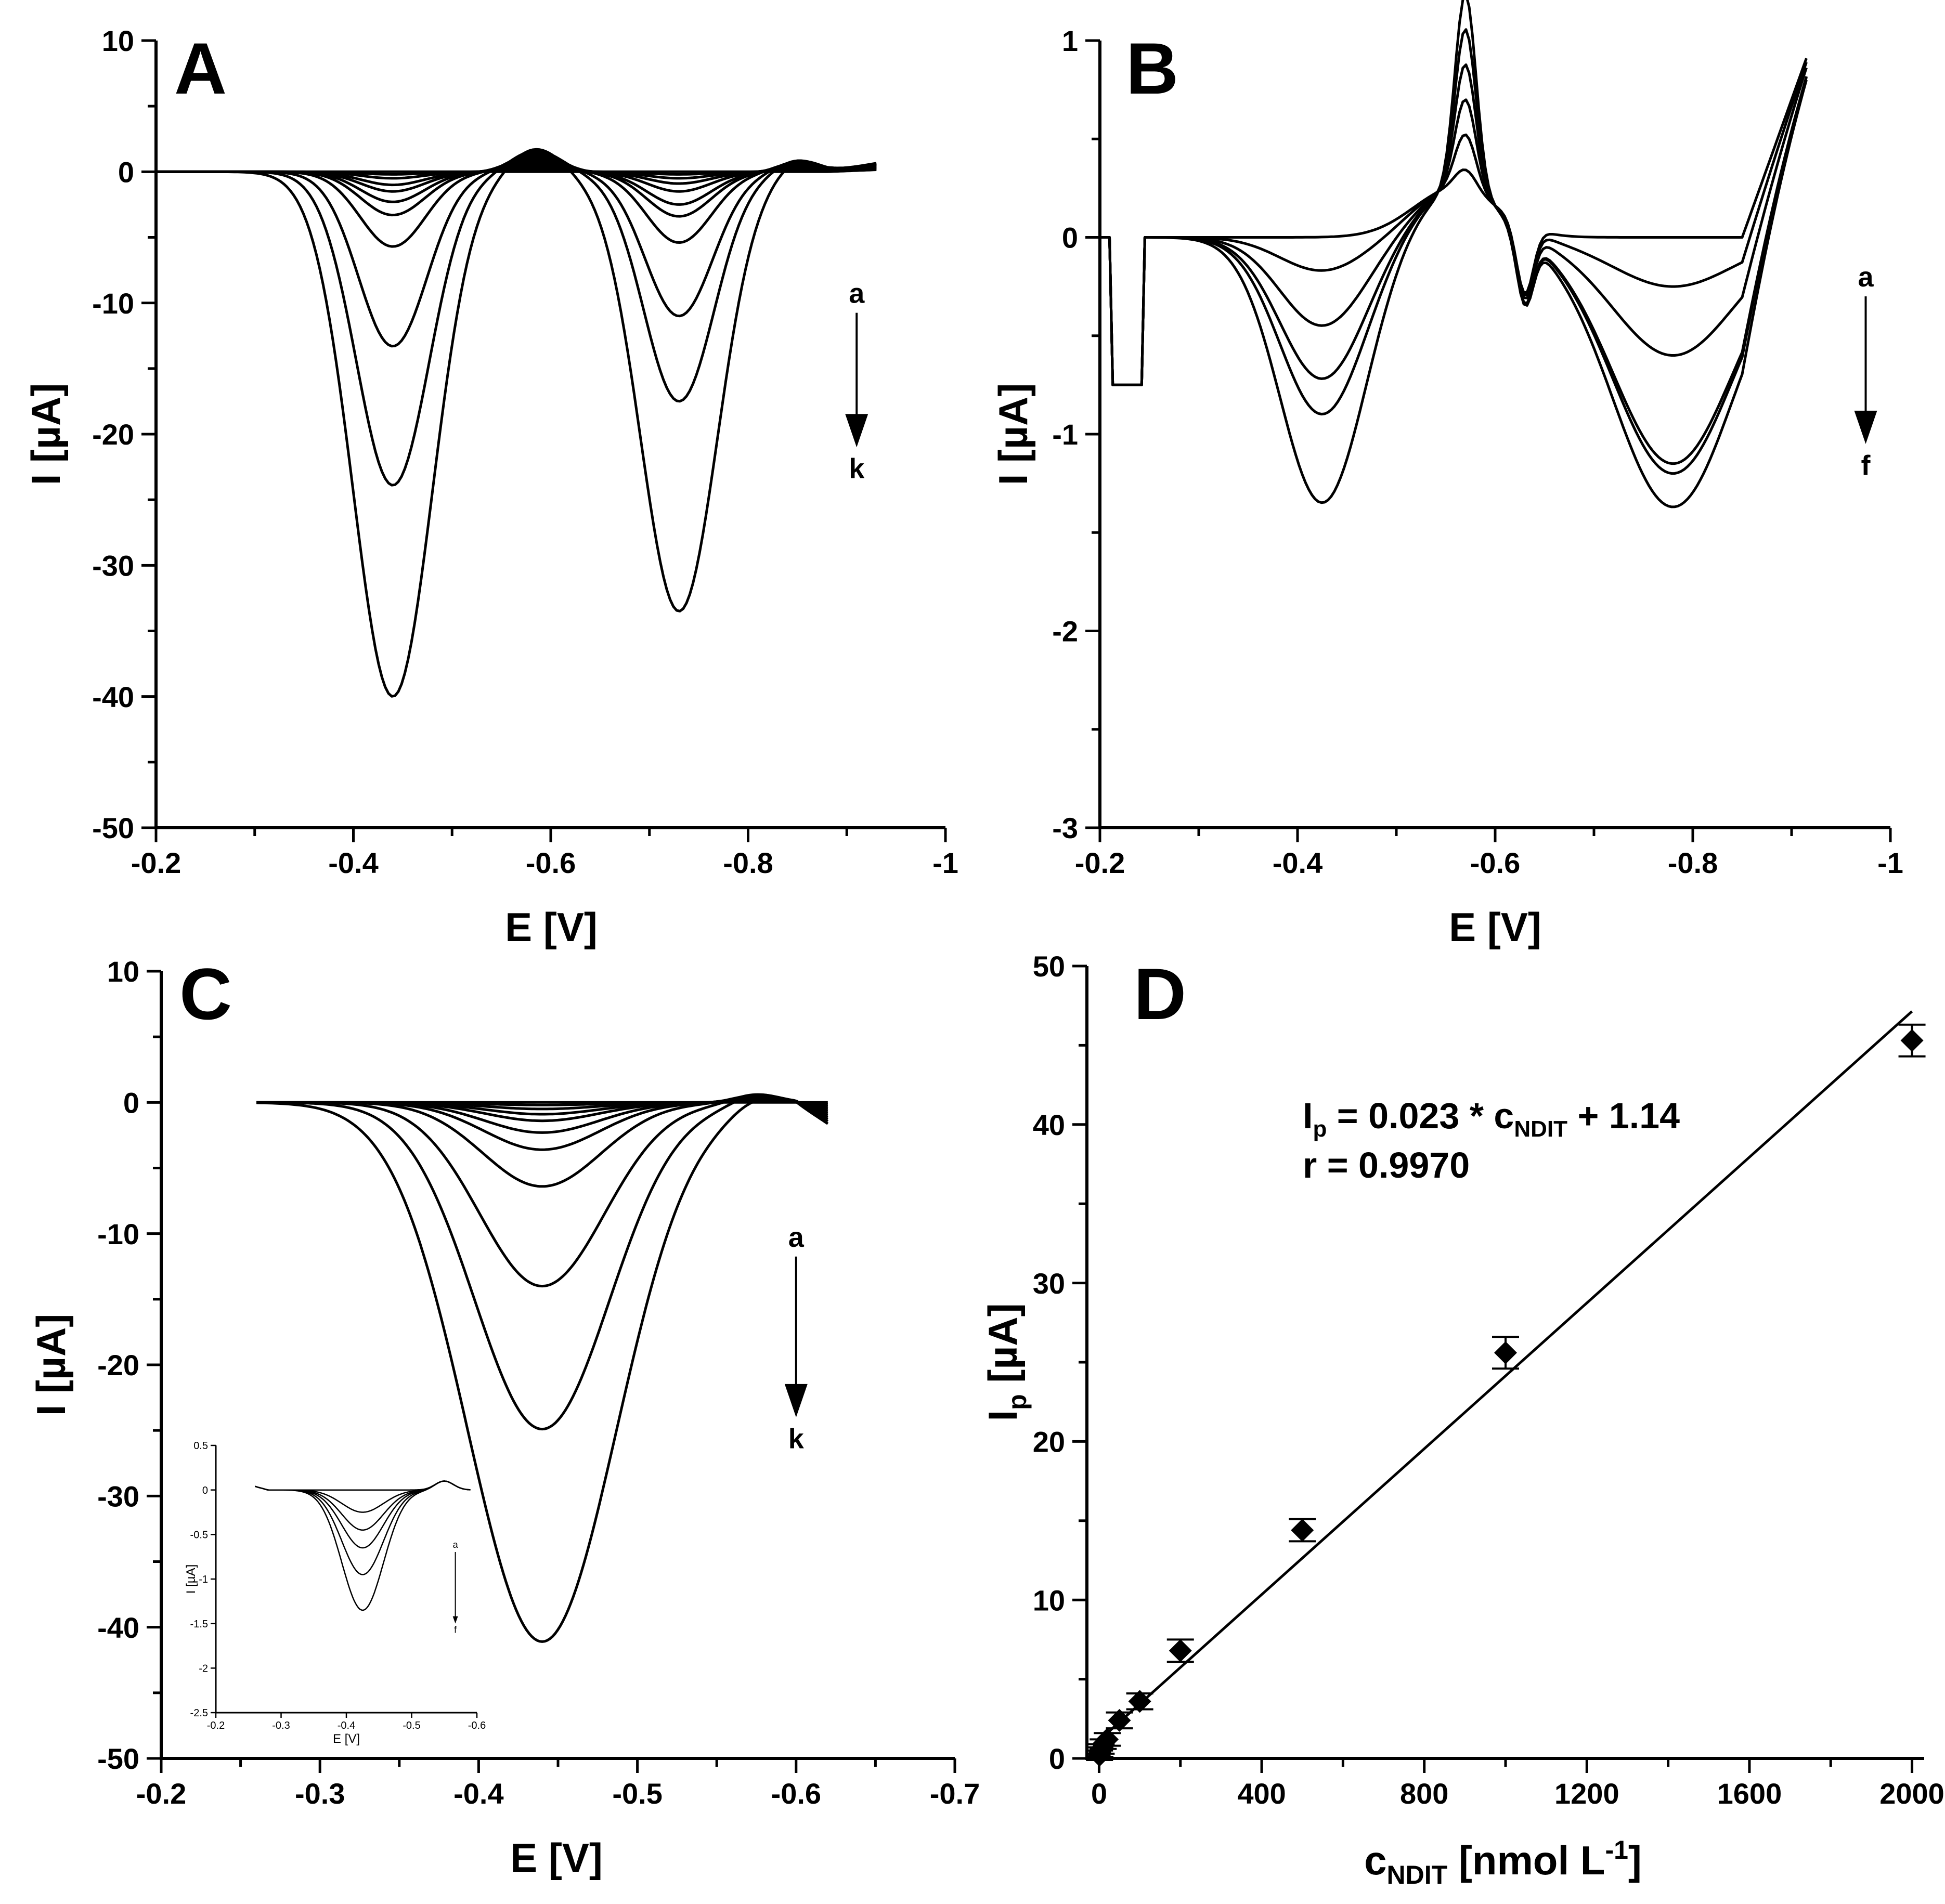 The width and height of the screenshot is (1945, 1904). I want to click on equation-slope: = 0.023 * c, so click(1420, 1116).